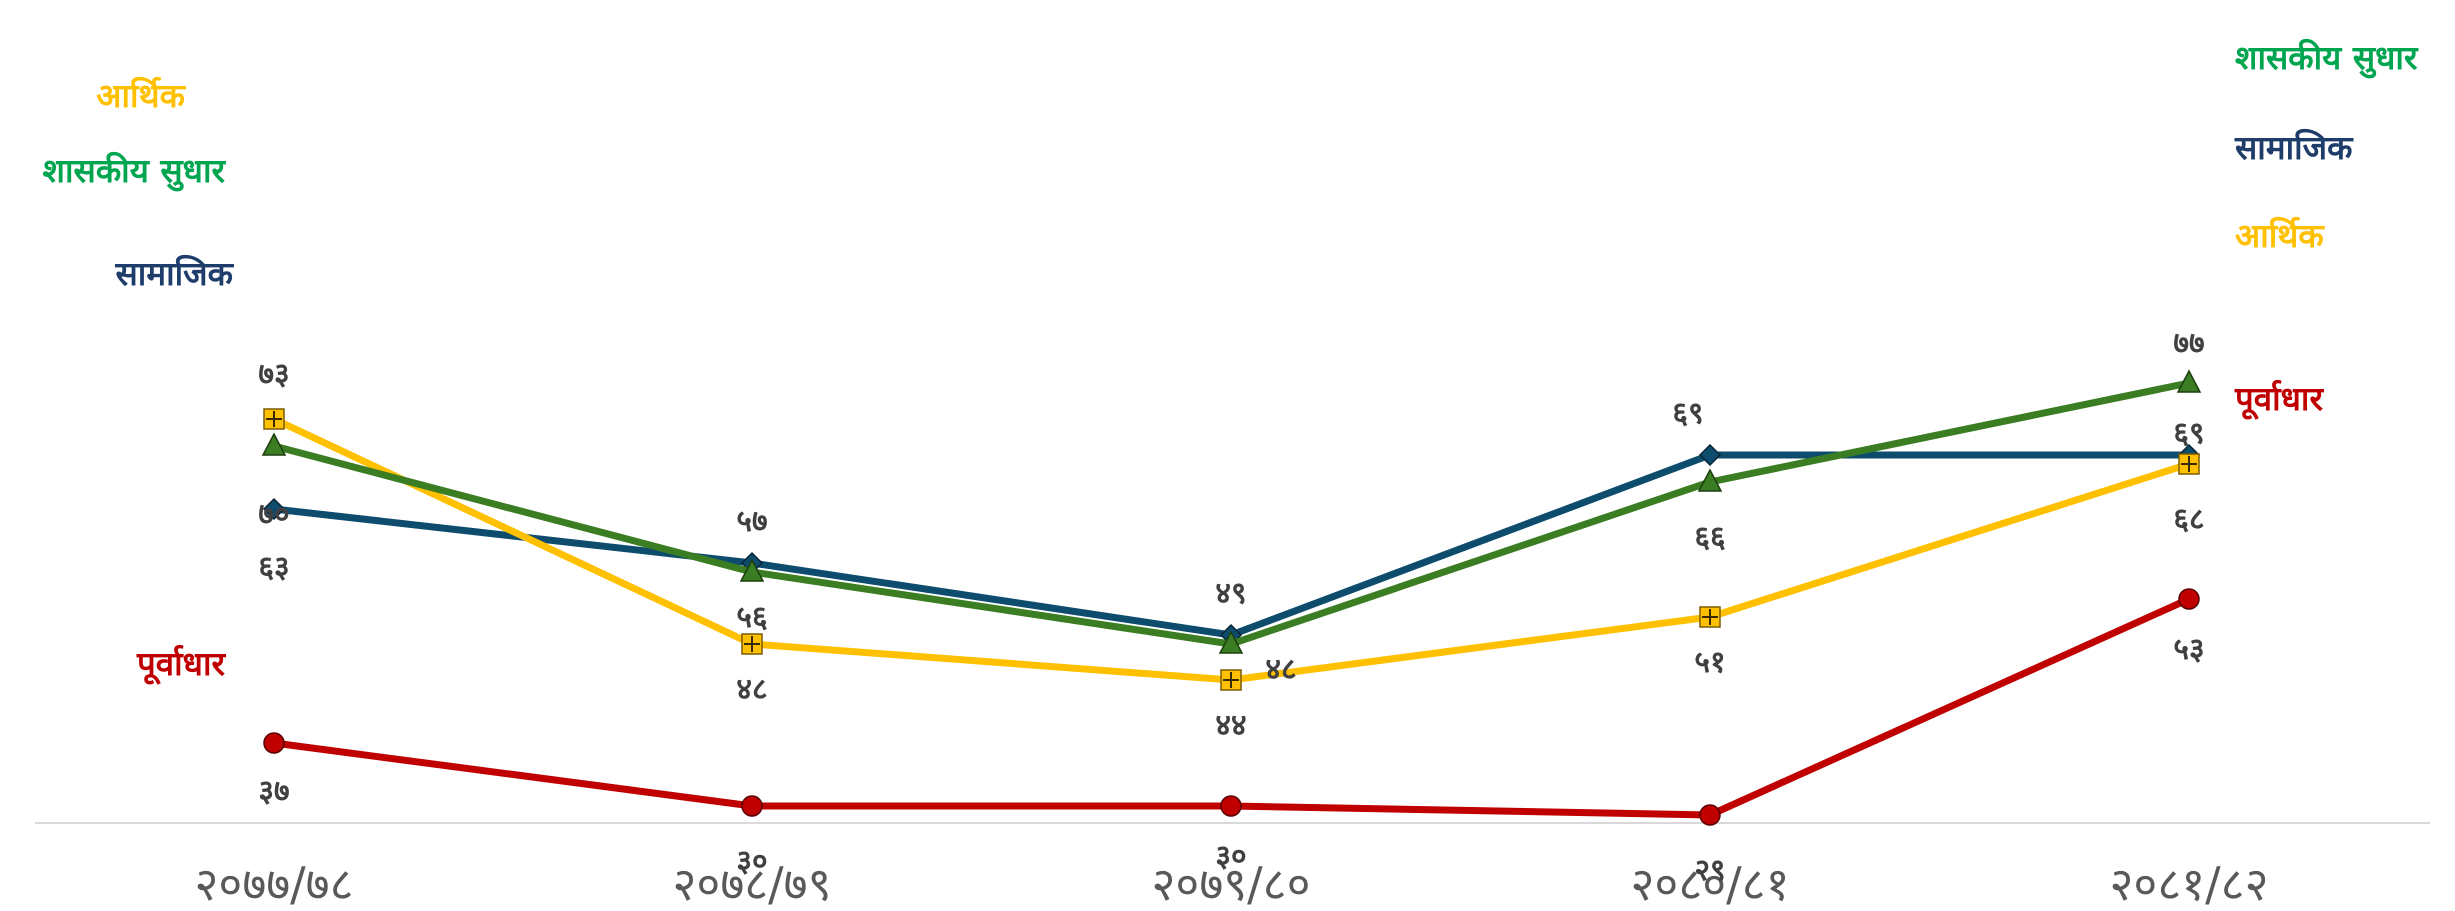 This screenshot has height=911, width=2455. Describe the element at coordinates (2188, 884) in the screenshot. I see `x-tick-label: २०८१/८२` at that location.